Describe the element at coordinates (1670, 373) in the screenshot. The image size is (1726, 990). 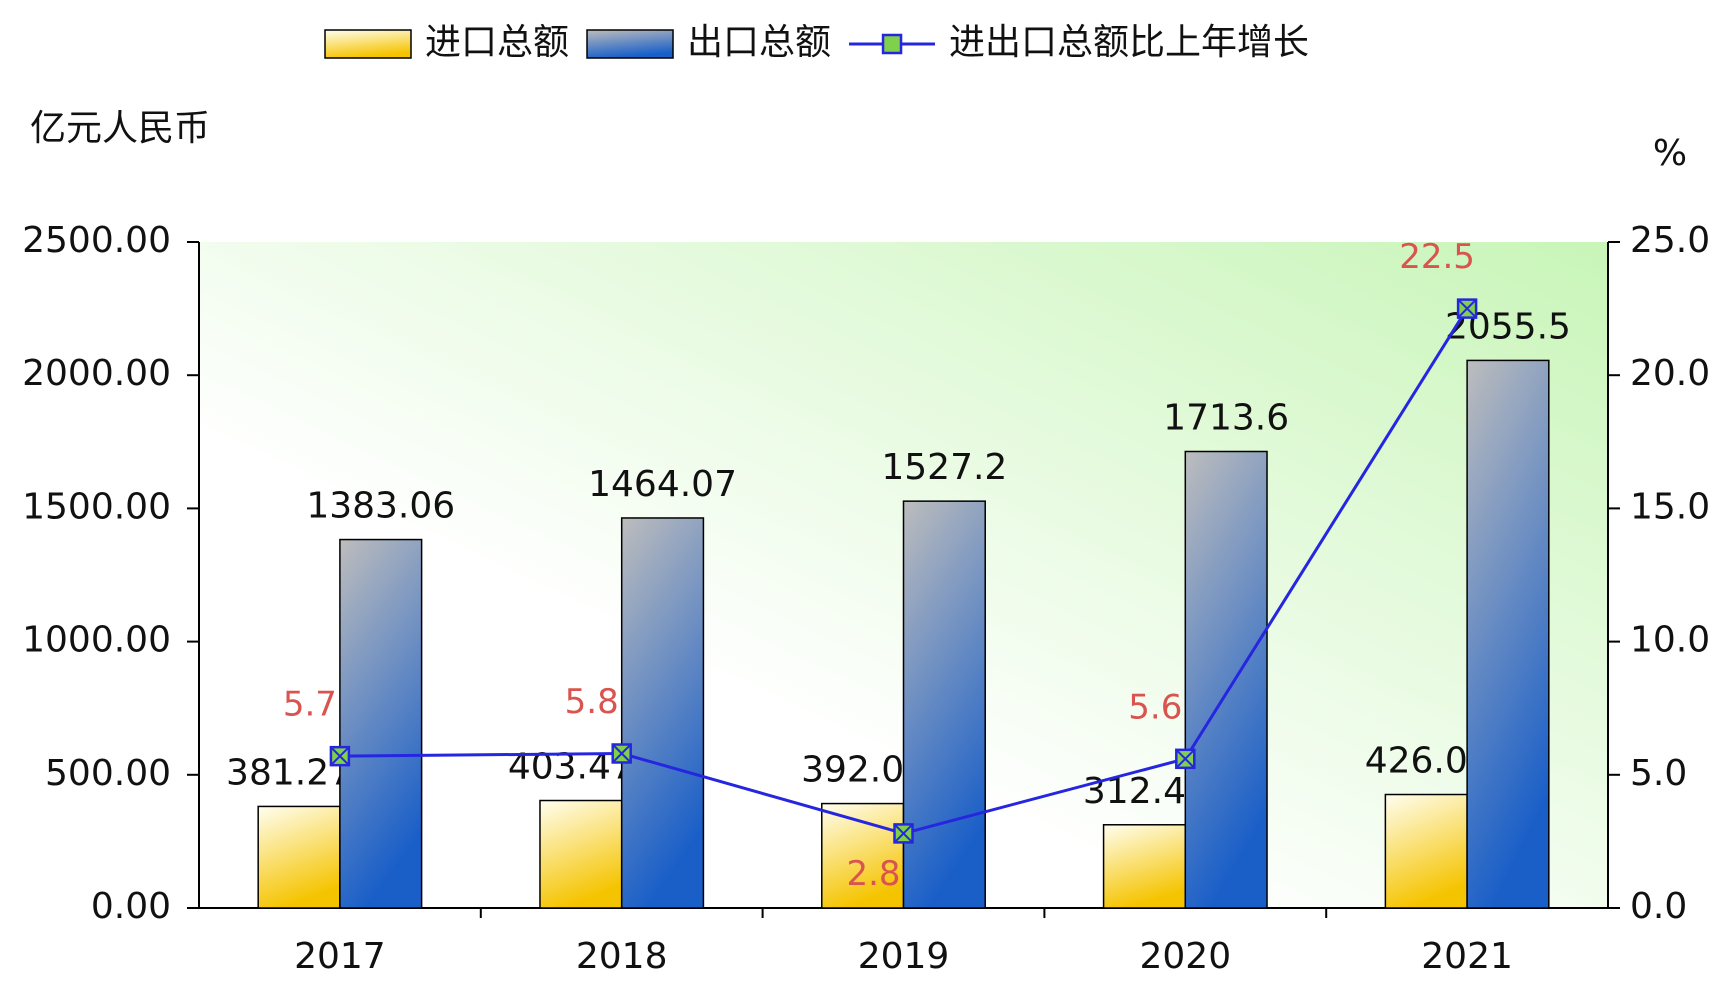
I see `y2-tick-label: 20.0` at that location.